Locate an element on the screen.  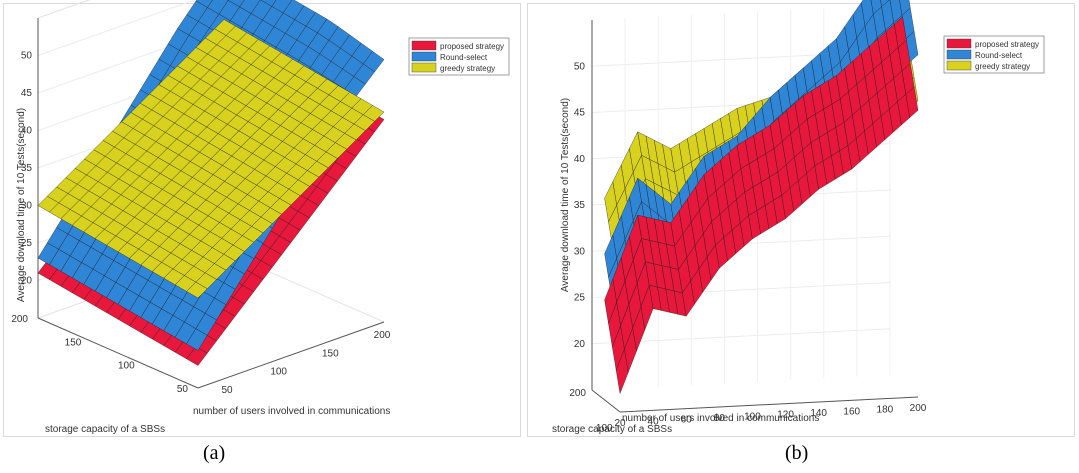
x-tick-label: 80 is located at coordinates (720, 418).